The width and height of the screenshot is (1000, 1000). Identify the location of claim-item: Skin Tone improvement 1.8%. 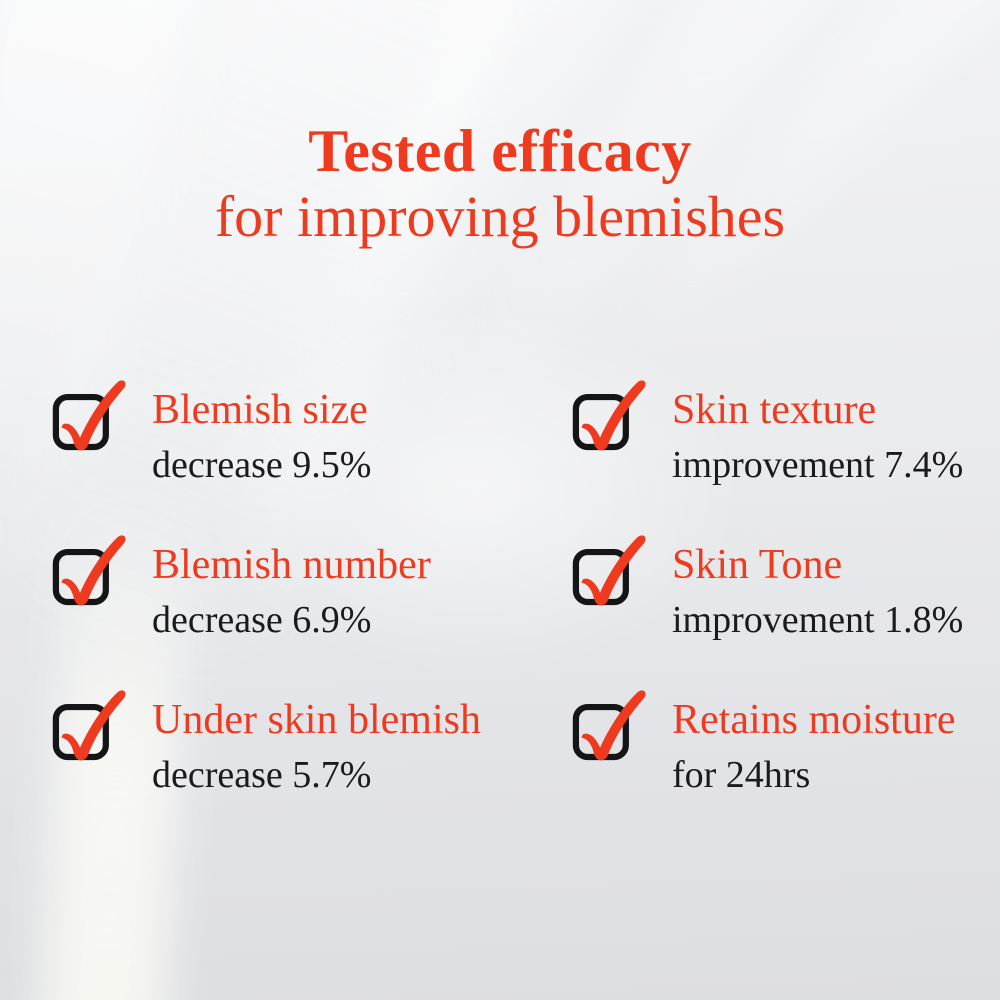
(767, 615).